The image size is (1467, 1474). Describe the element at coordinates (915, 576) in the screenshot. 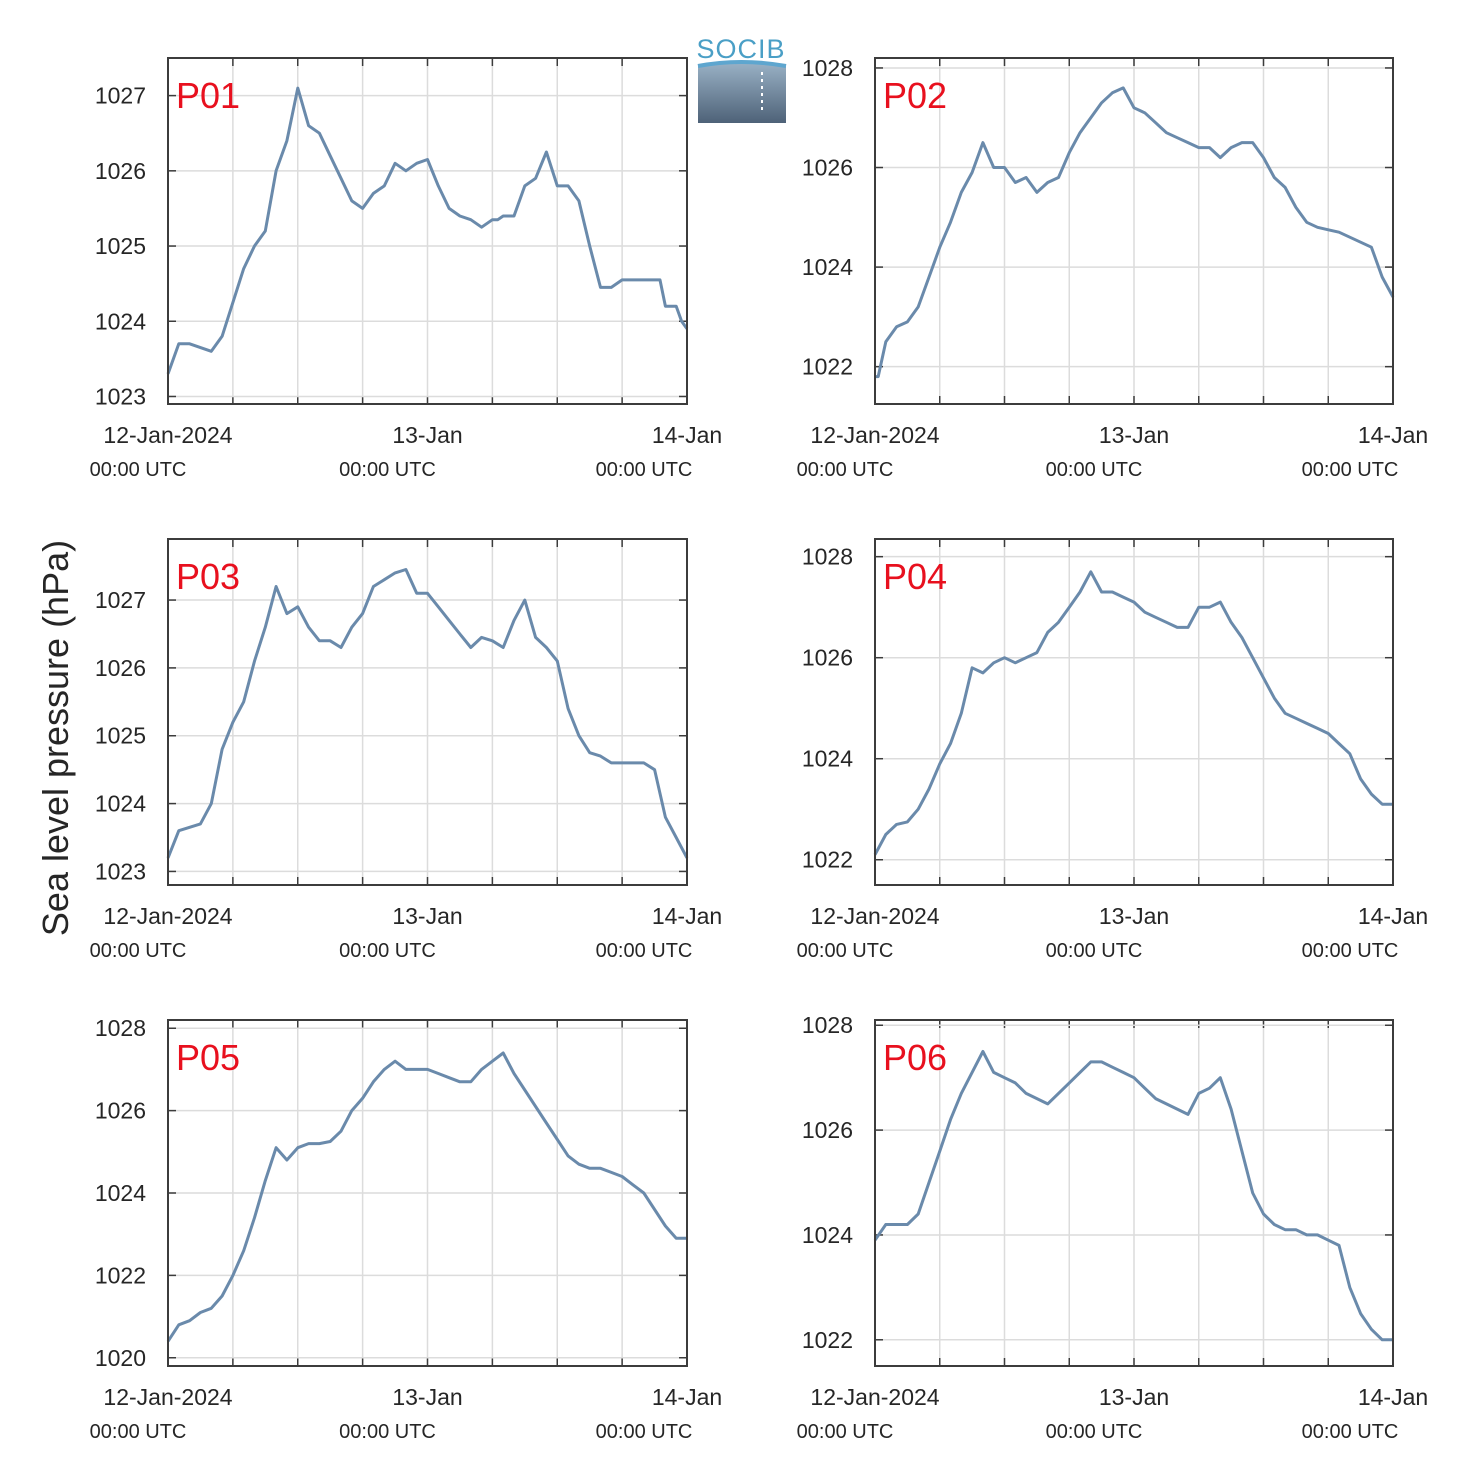

I see `panel-tag: P04` at that location.